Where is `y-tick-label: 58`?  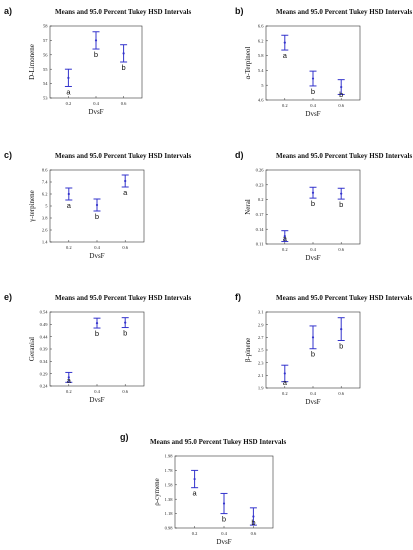
y-tick-label: 58 is located at coordinates (45, 26).